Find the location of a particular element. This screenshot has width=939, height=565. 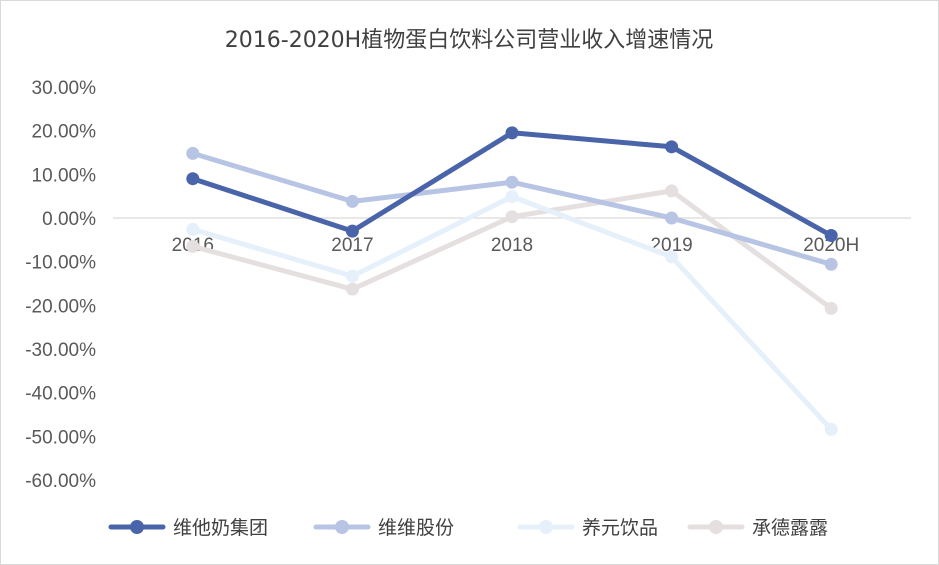

x-tick-label: 2018 is located at coordinates (512, 245).